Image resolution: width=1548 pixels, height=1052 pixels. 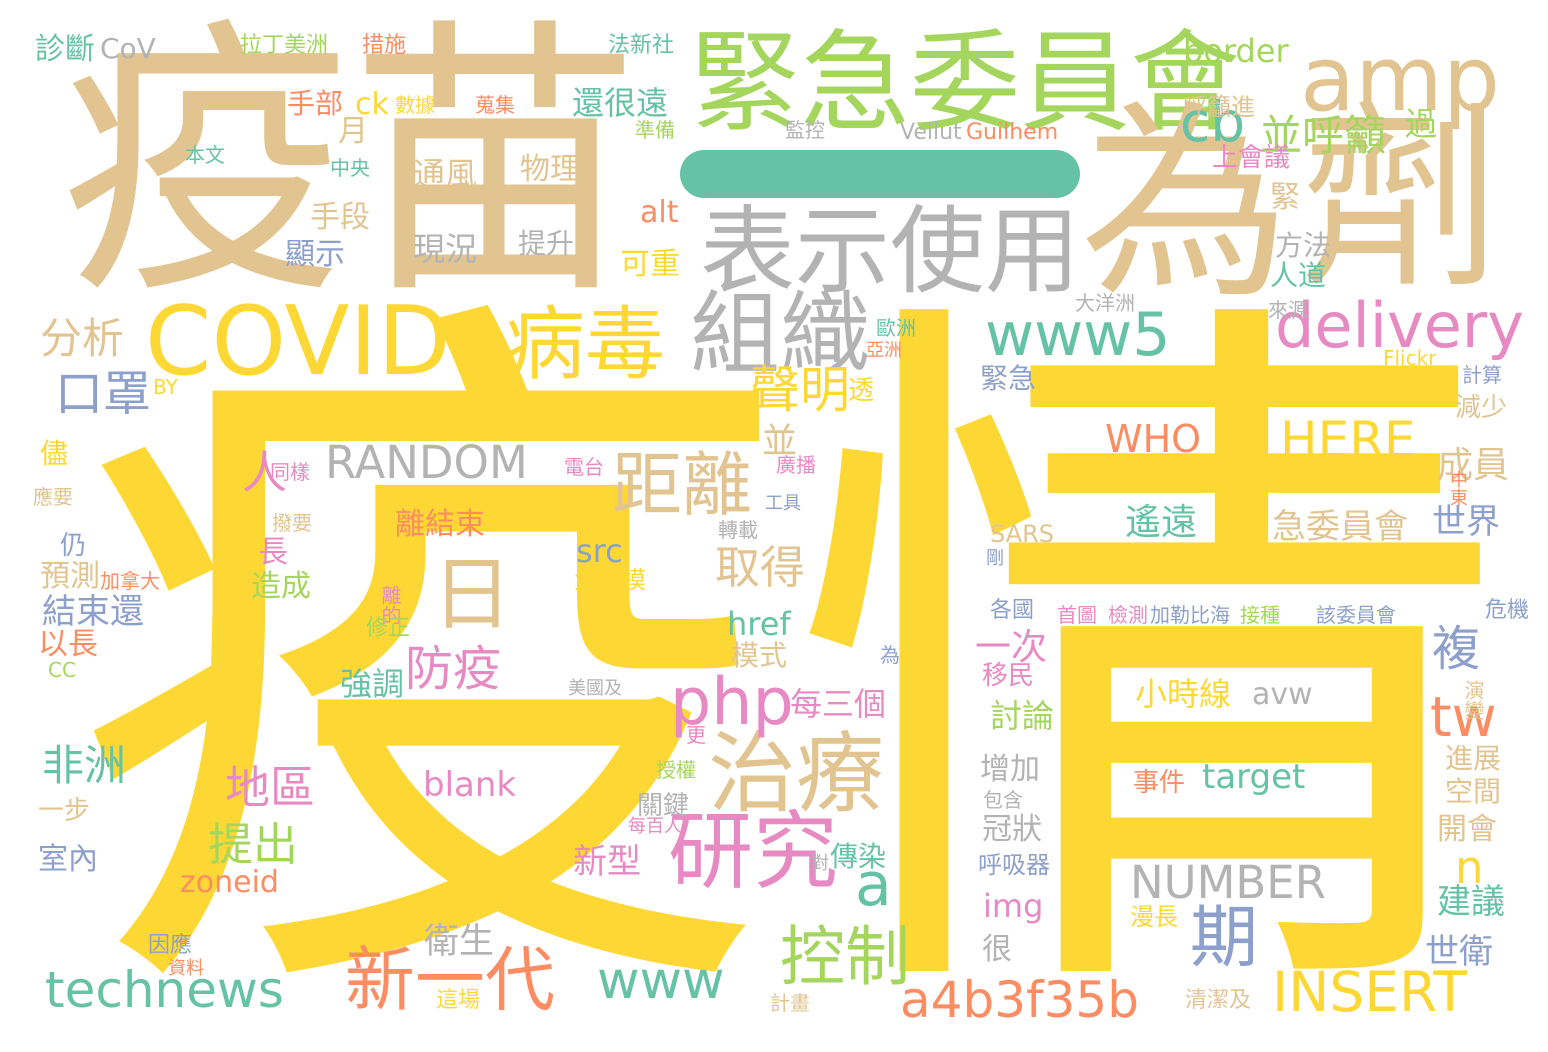 What do you see at coordinates (584, 467) in the screenshot?
I see `word-128: 電台` at bounding box center [584, 467].